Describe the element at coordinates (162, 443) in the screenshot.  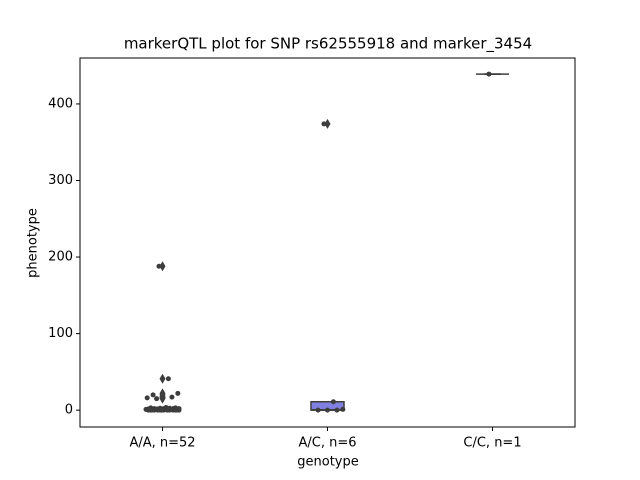
I see `x-tick-label: A/A, n=52` at that location.